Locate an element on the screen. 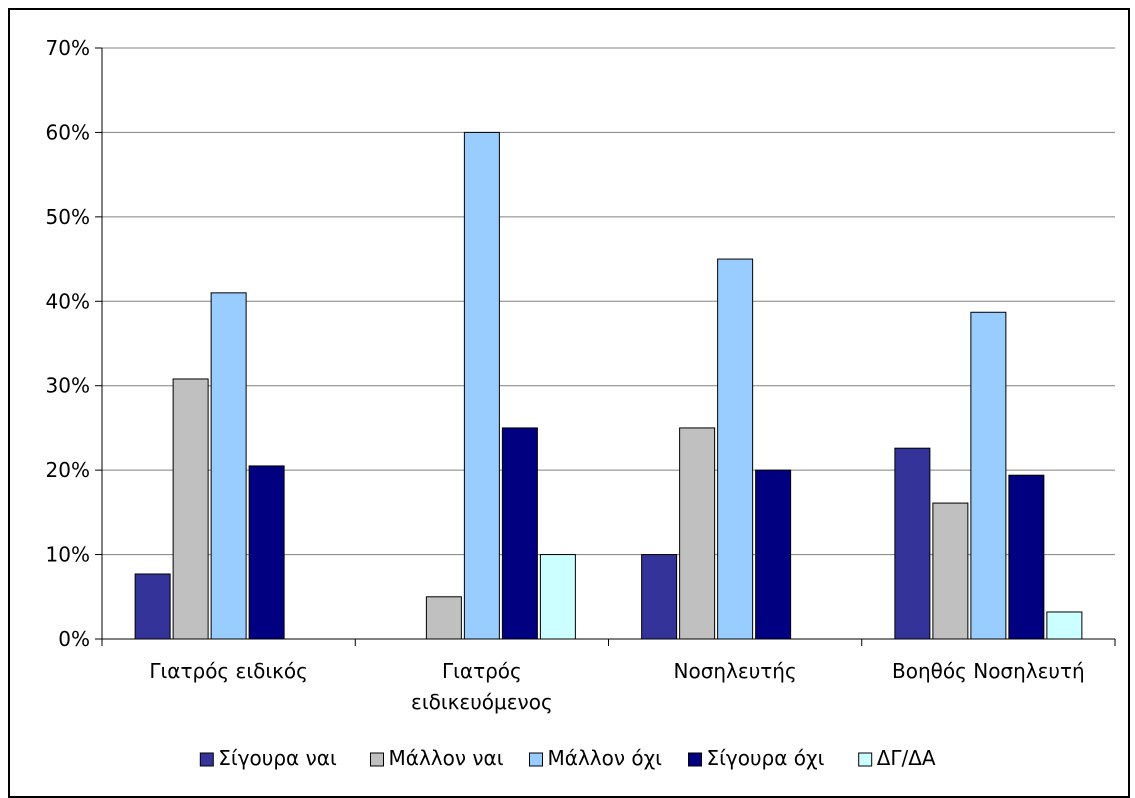 The width and height of the screenshot is (1135, 798). y-tick-label: 60% is located at coordinates (68, 132).